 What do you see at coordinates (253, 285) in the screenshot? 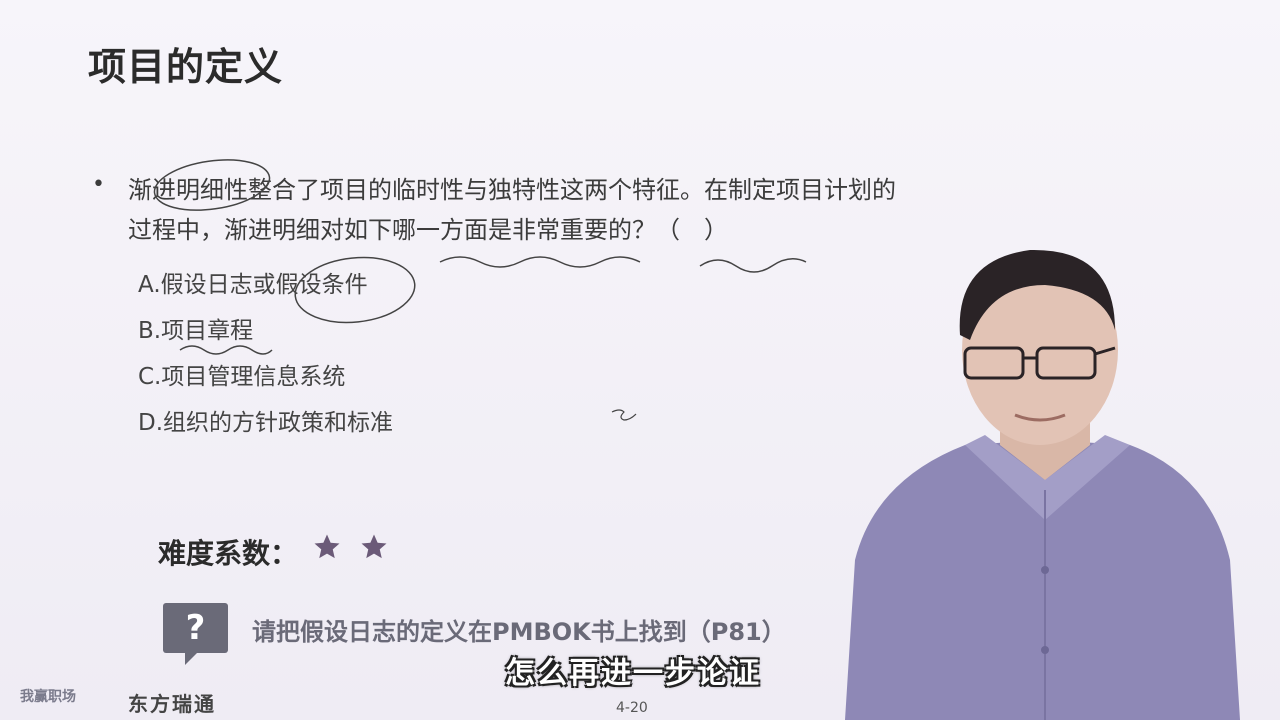
I see `option-a: A.假设日志或假设条件` at bounding box center [253, 285].